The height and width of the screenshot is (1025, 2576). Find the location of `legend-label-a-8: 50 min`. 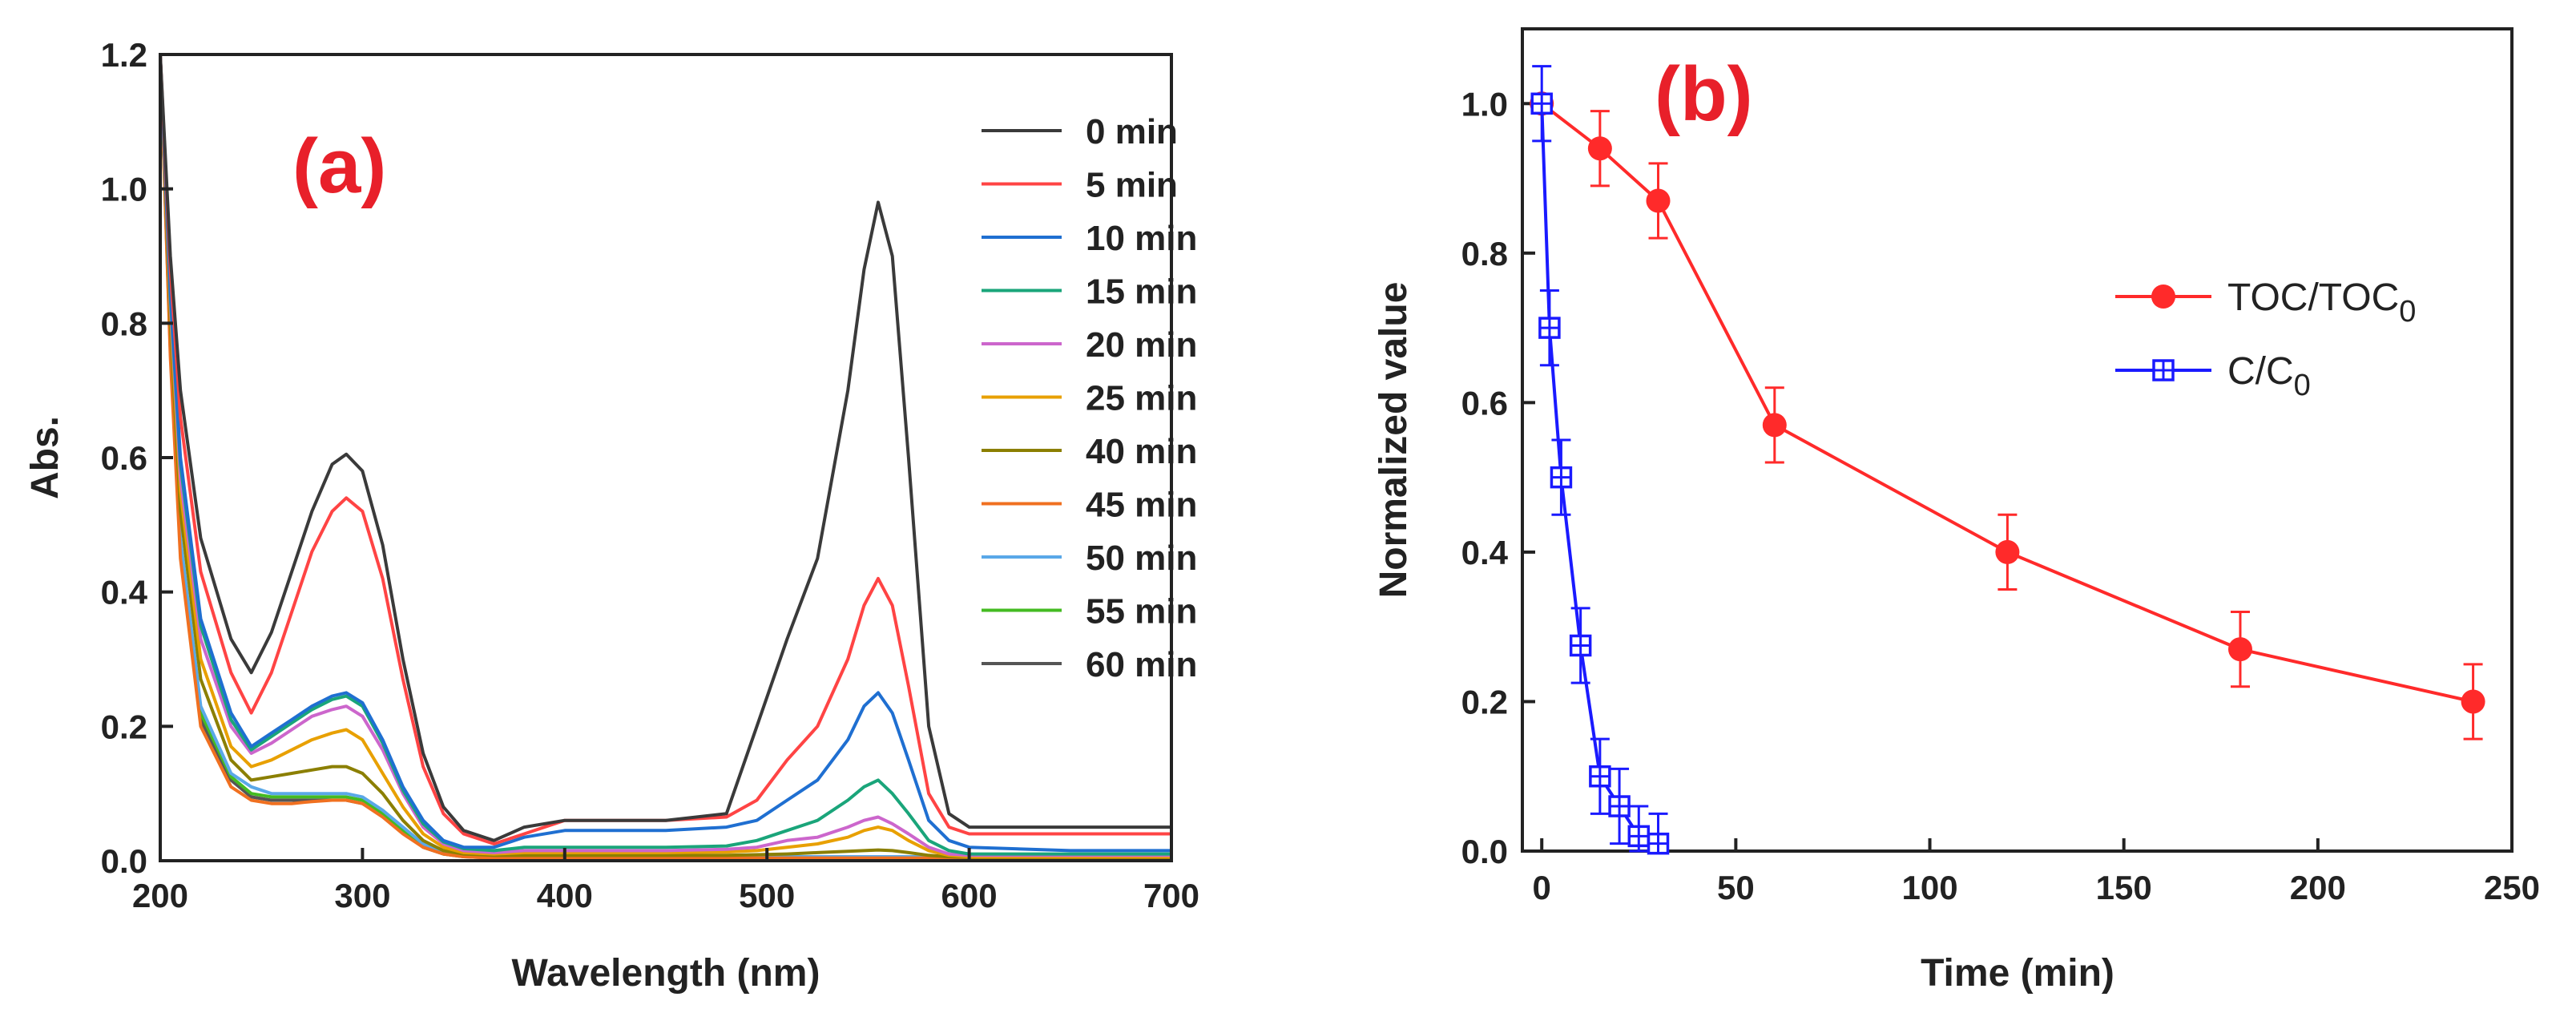

legend-label-a-8: 50 min is located at coordinates (1141, 558).